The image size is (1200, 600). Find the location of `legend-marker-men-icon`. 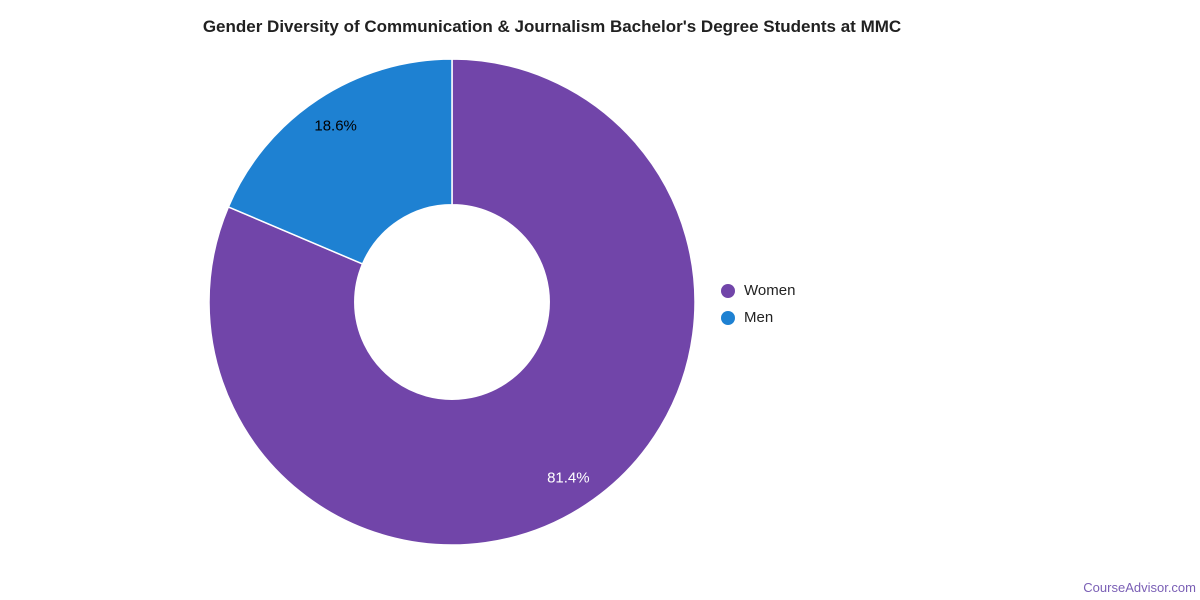

legend-marker-men-icon is located at coordinates (728, 317).